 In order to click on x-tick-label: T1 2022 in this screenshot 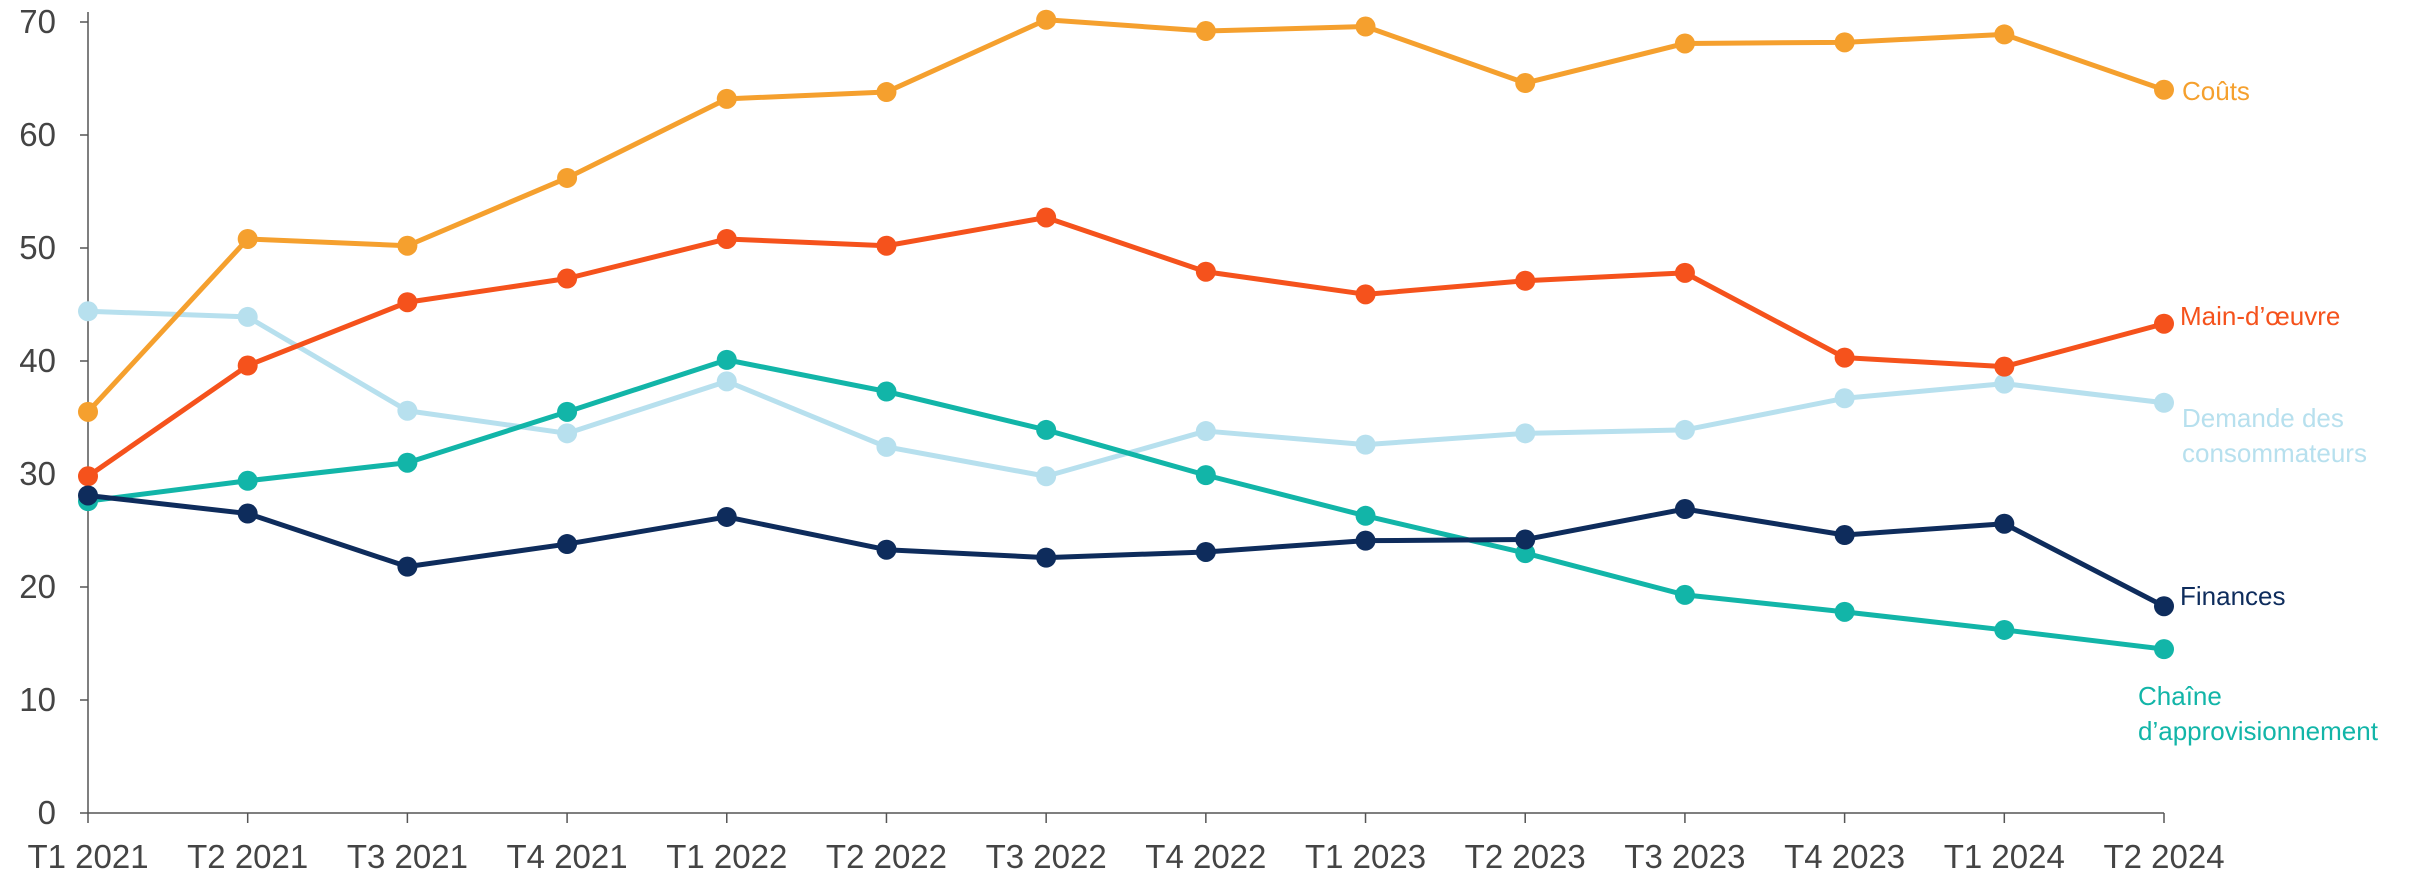, I will do `click(726, 856)`.